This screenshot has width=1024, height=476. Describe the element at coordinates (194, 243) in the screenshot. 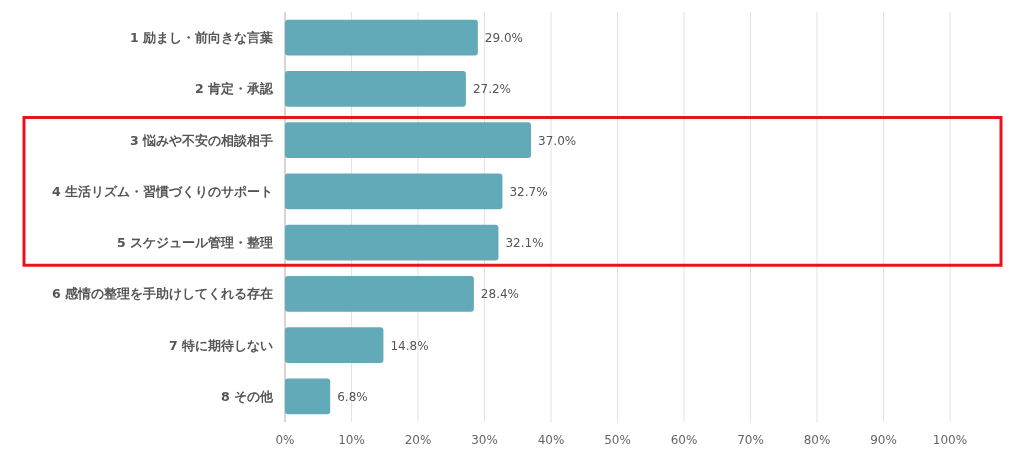

I see `y-tick-label: 5 スケジュール管理・整理` at that location.